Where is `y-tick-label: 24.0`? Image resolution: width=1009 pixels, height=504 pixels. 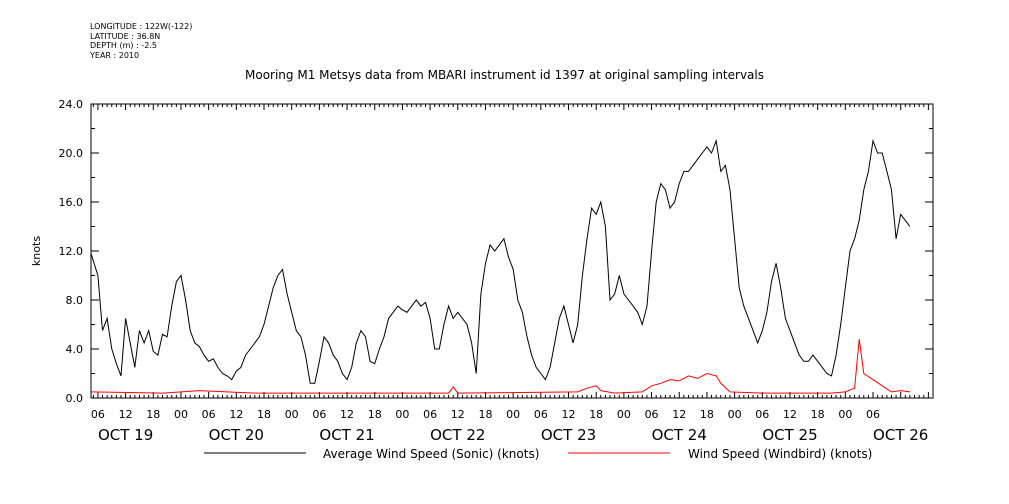
y-tick-label: 24.0 is located at coordinates (71, 104).